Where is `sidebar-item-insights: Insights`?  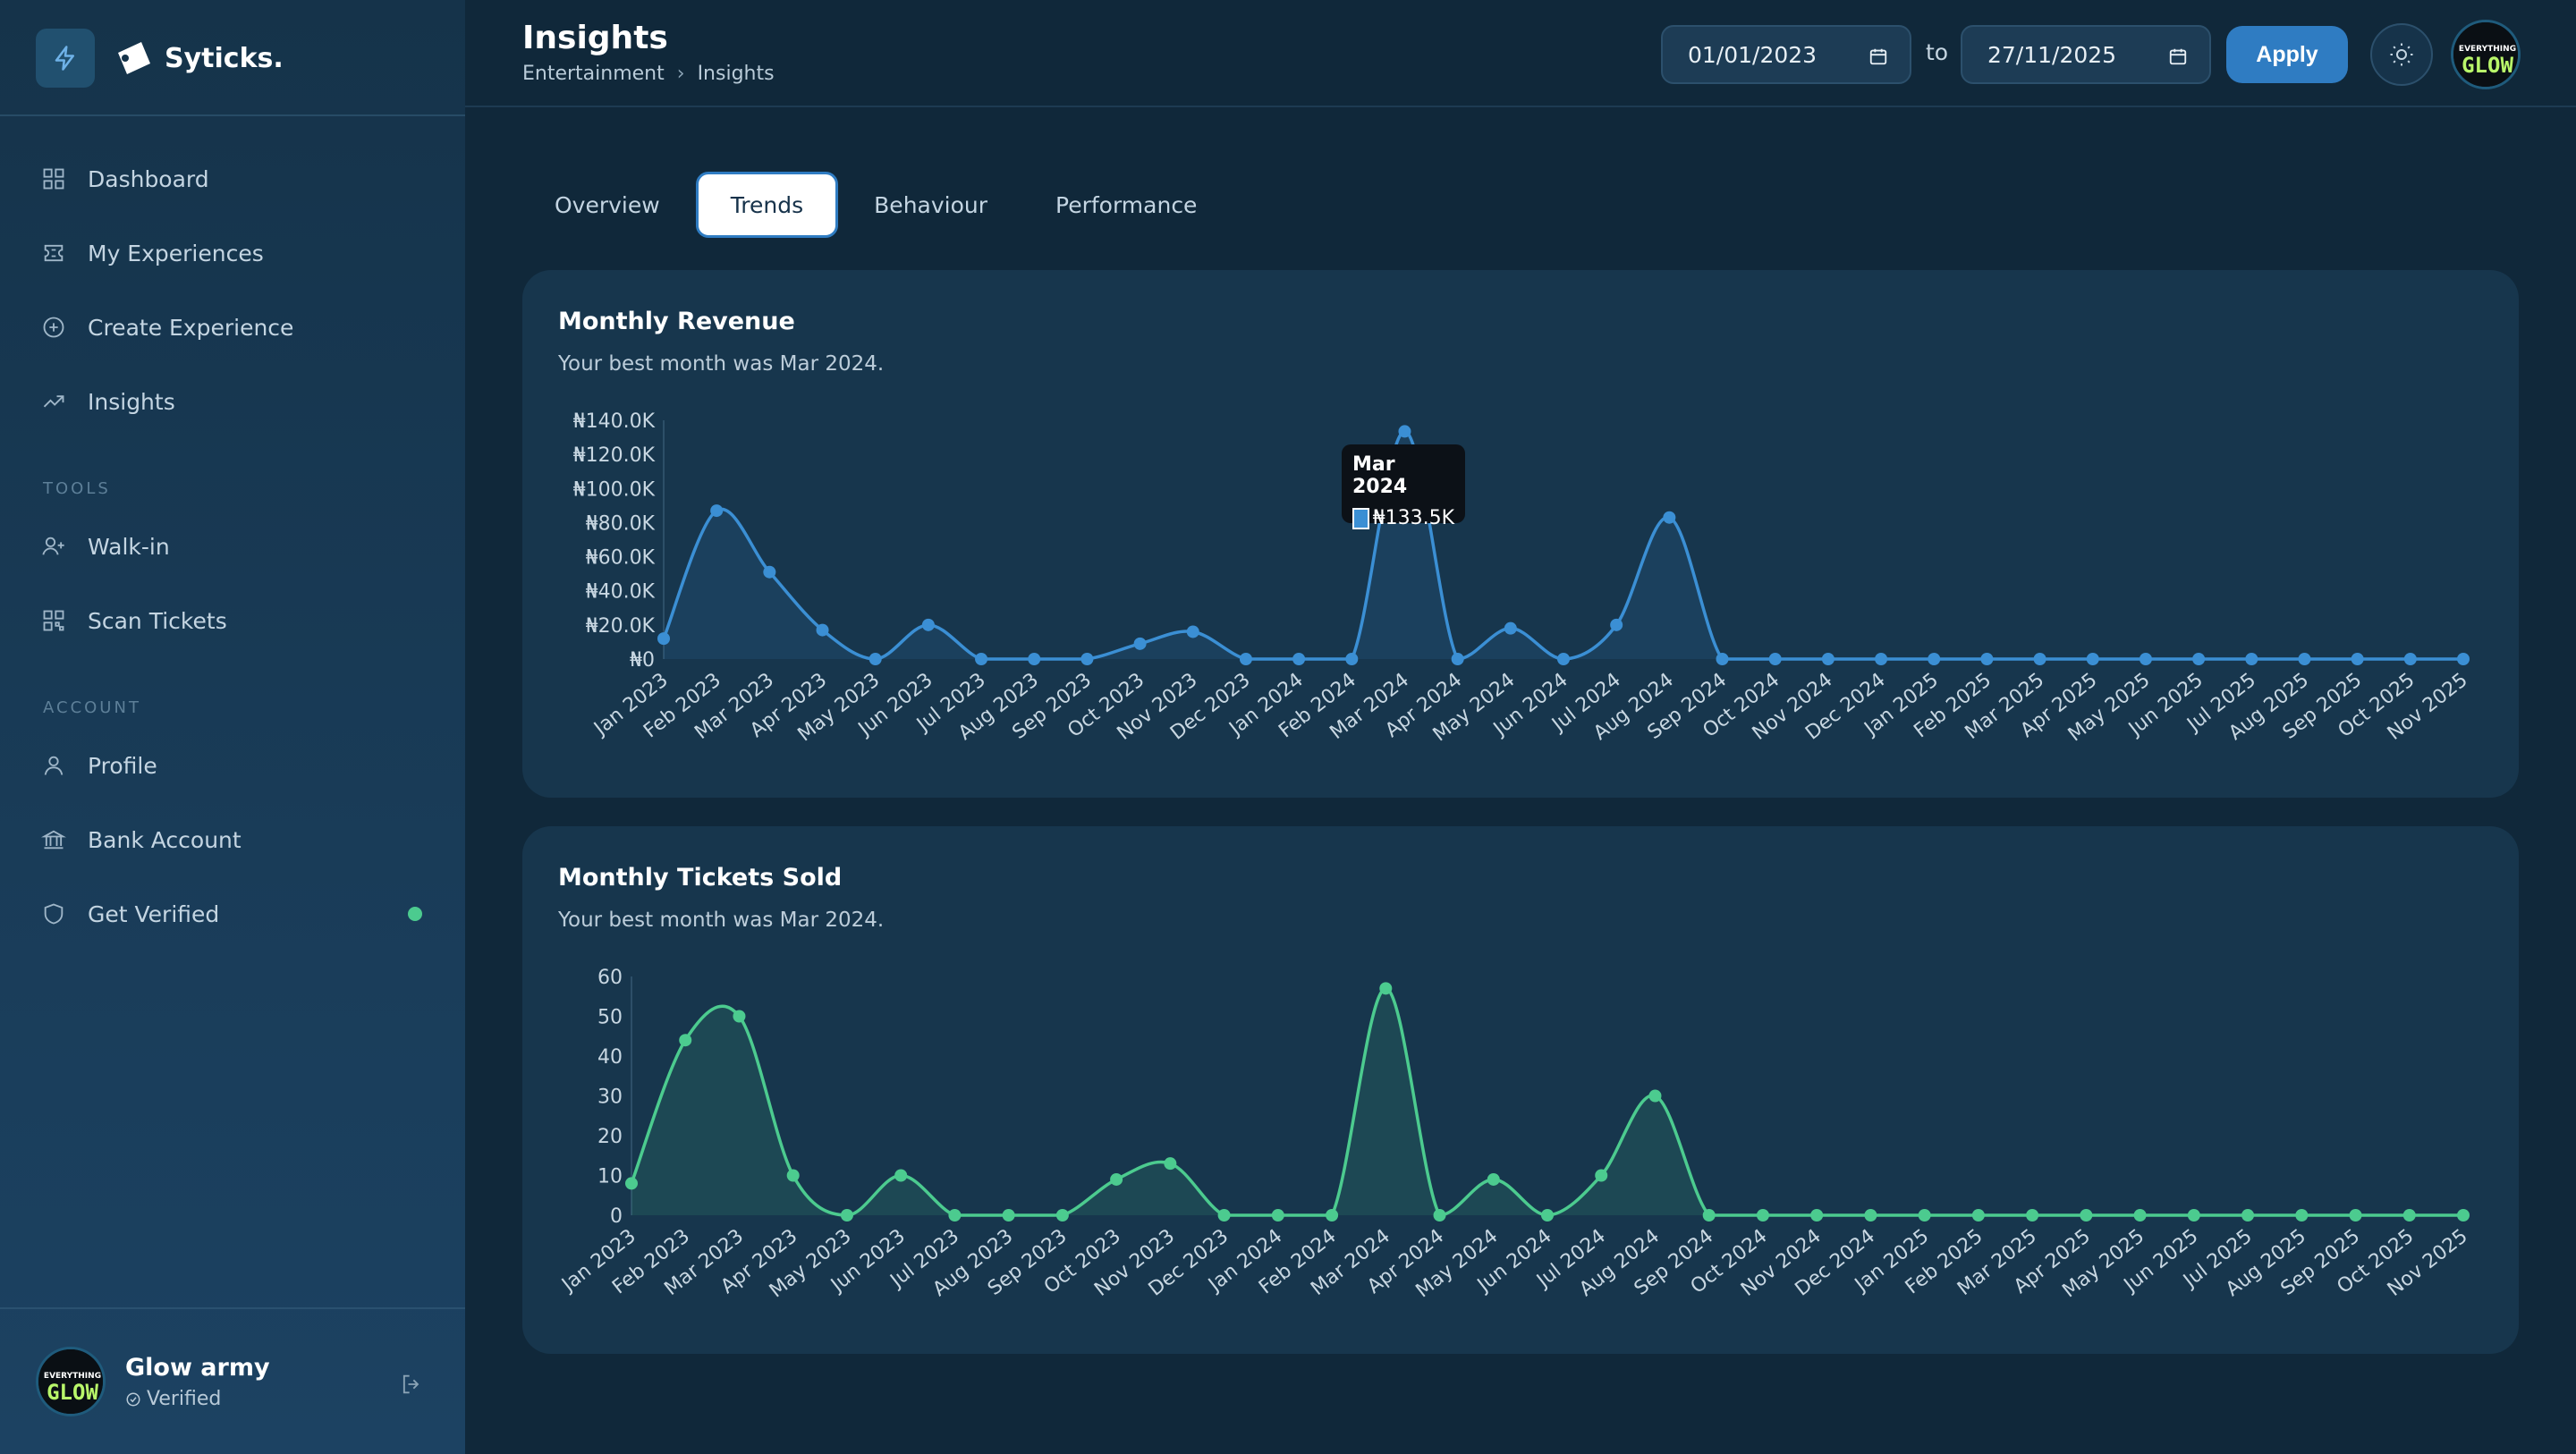 sidebar-item-insights: Insights is located at coordinates (108, 401).